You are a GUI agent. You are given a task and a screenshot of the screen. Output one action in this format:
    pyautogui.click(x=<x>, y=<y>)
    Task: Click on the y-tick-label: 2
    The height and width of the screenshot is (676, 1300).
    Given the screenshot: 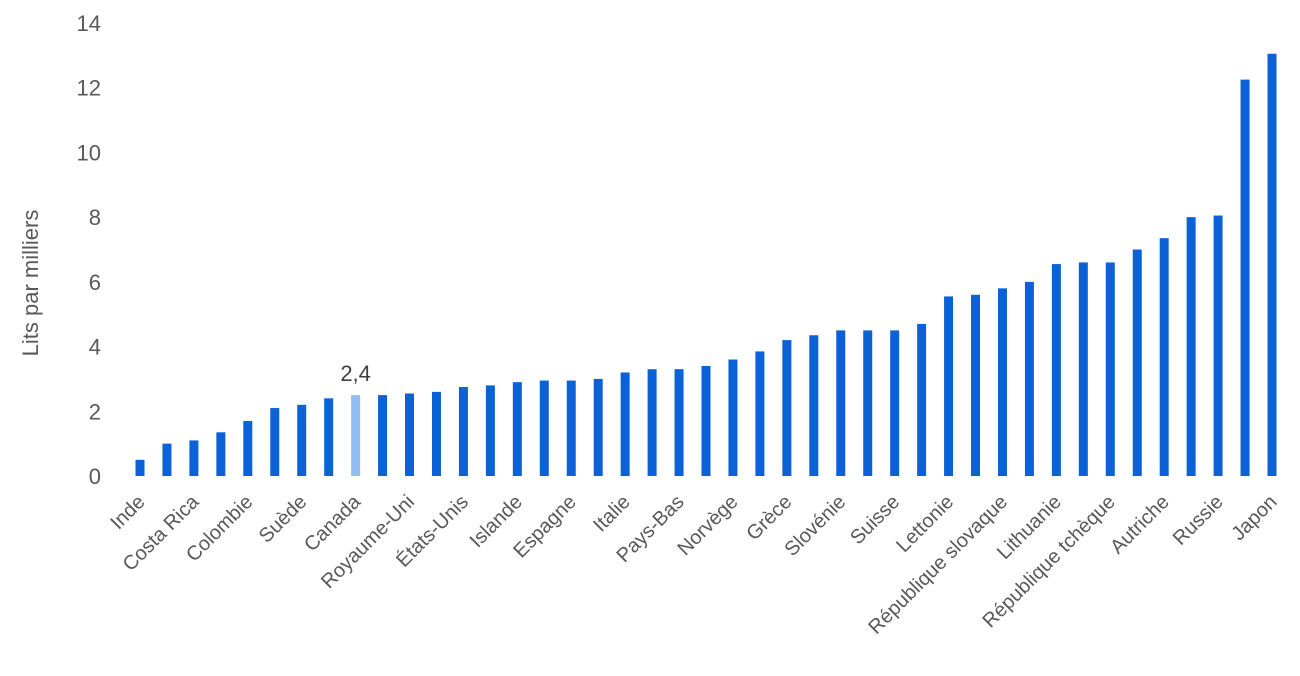 What is the action you would take?
    pyautogui.click(x=95, y=411)
    